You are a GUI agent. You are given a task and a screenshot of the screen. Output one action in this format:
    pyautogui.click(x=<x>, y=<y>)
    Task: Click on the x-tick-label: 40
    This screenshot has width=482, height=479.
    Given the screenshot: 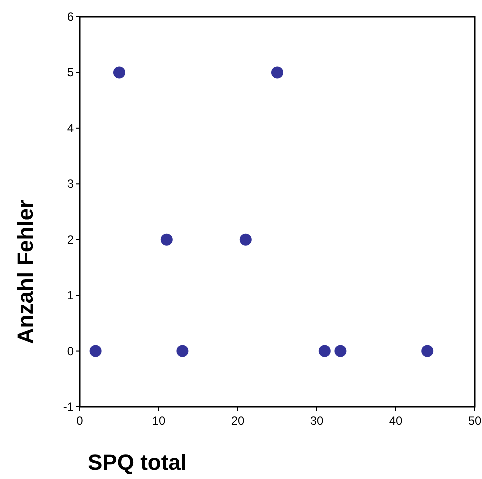 What is the action you would take?
    pyautogui.click(x=396, y=421)
    